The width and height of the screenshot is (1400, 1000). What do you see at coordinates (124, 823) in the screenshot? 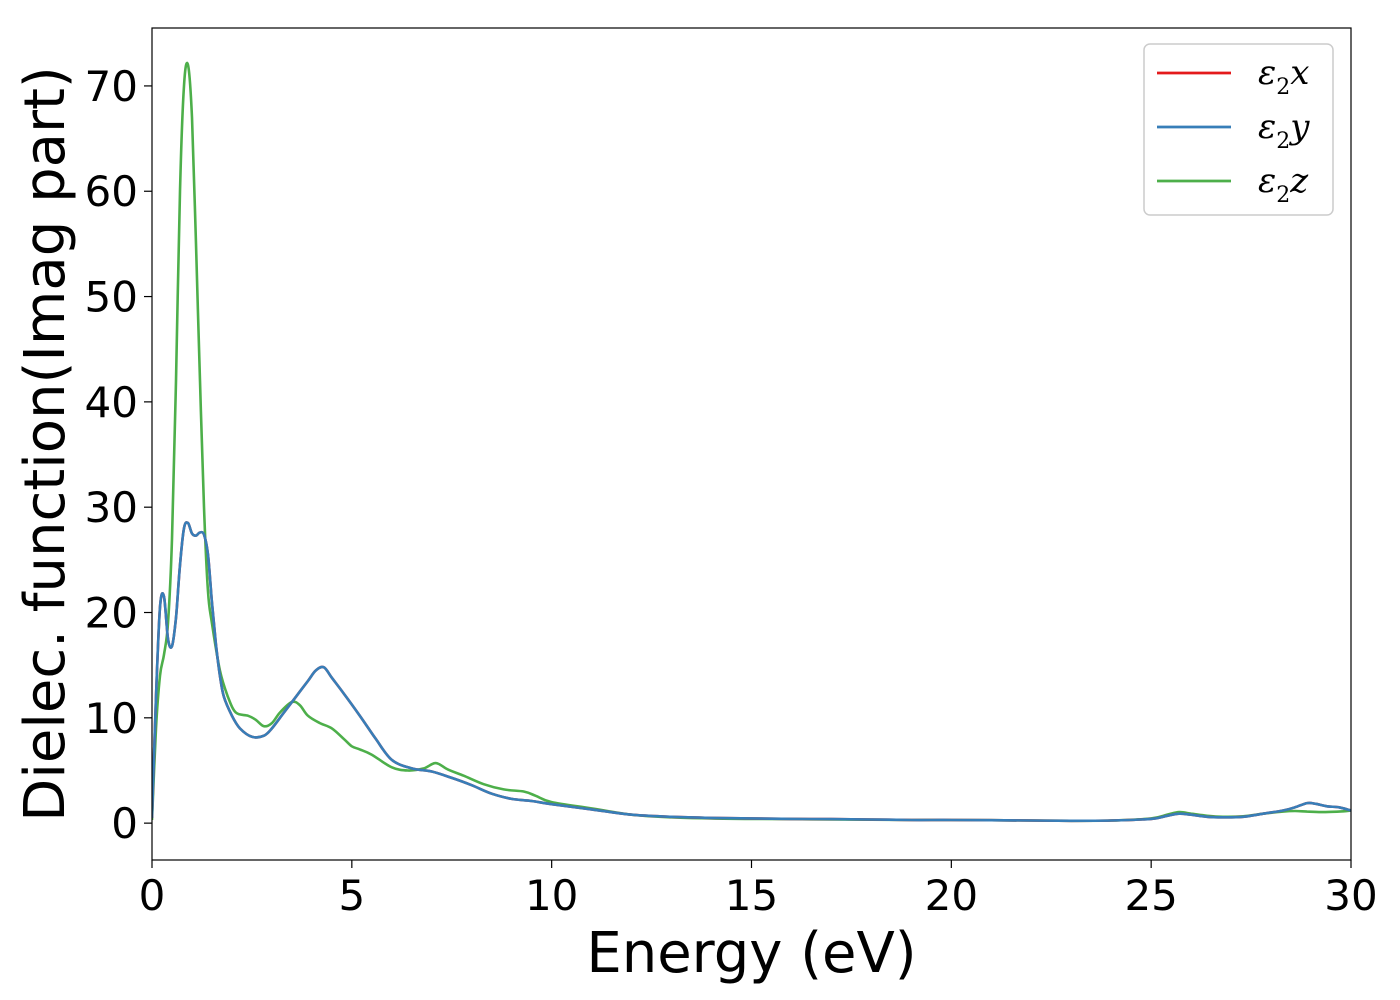
I see `y-tick-label: 0` at bounding box center [124, 823].